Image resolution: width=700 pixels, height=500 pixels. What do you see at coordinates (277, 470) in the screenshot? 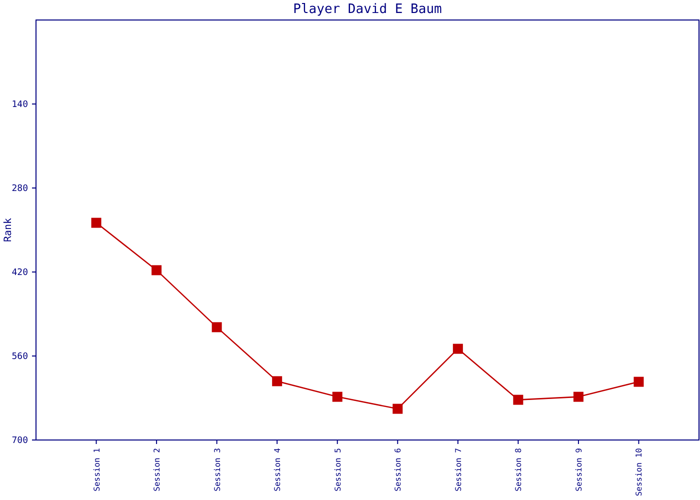
I see `x-tick-label: Session 4` at bounding box center [277, 470].